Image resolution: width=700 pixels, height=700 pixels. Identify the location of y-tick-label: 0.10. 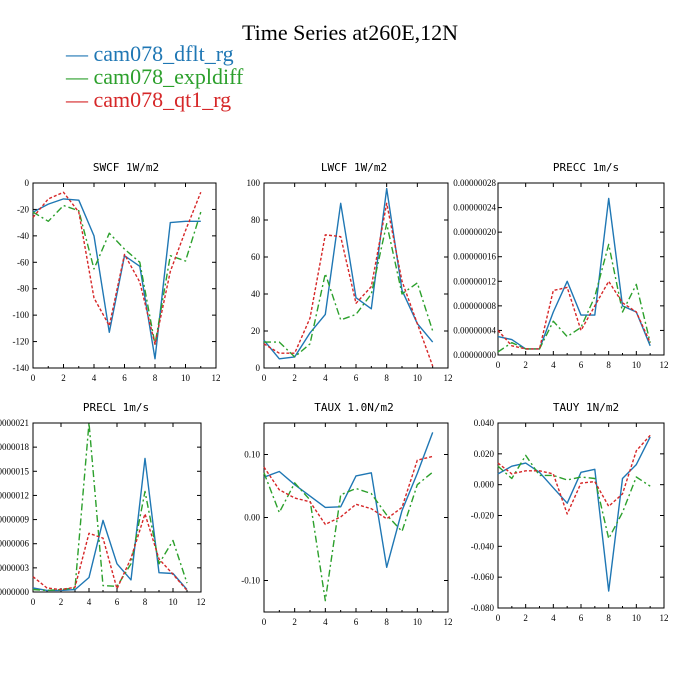
(252, 455).